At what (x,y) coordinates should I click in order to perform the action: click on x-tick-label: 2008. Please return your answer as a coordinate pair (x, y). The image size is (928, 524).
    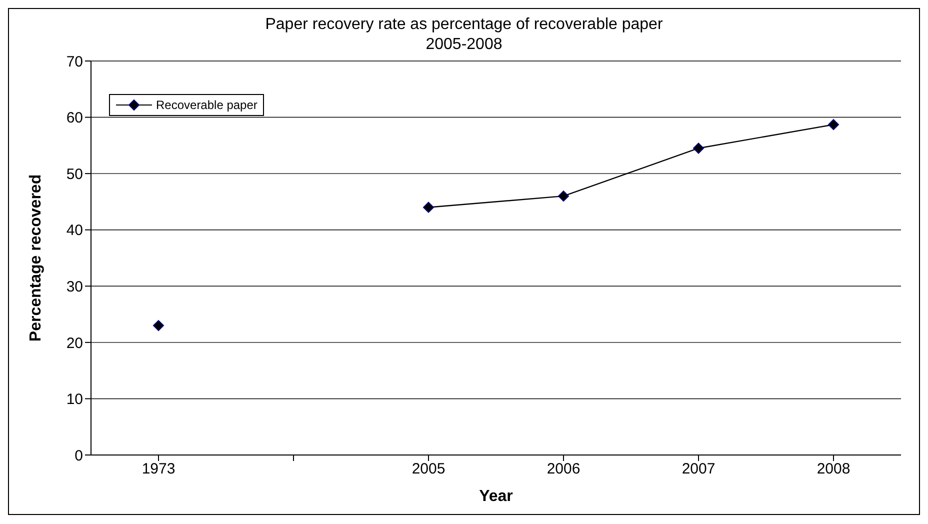
    Looking at the image, I should click on (833, 469).